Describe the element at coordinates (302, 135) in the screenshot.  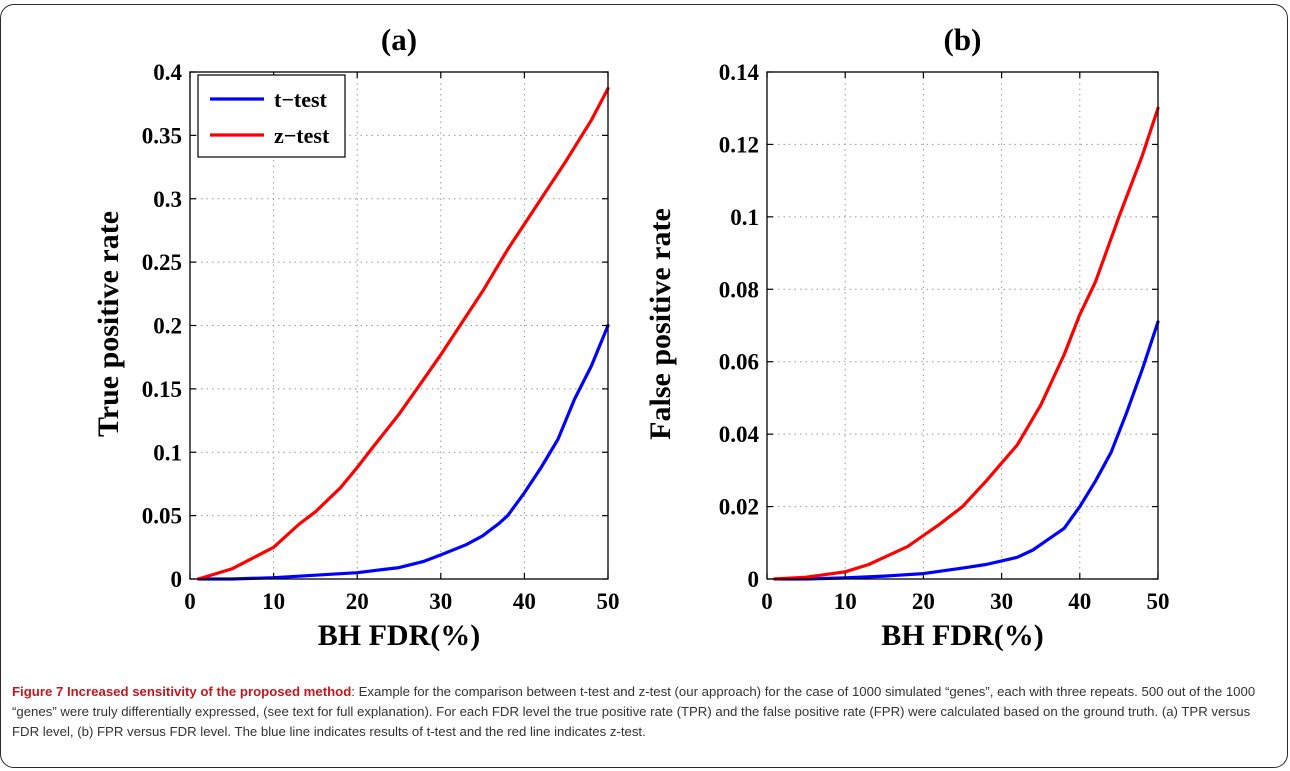
I see `panel-a-legend-label-z-test: z−test` at that location.